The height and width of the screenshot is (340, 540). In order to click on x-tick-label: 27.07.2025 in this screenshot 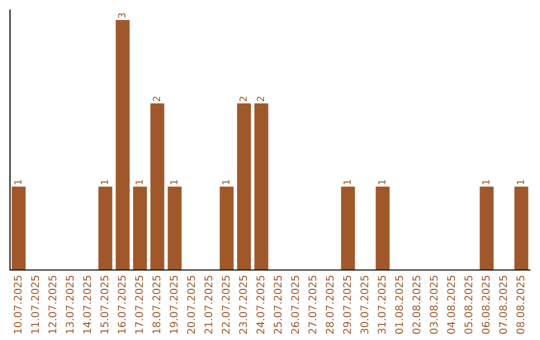, I will do `click(312, 305)`.